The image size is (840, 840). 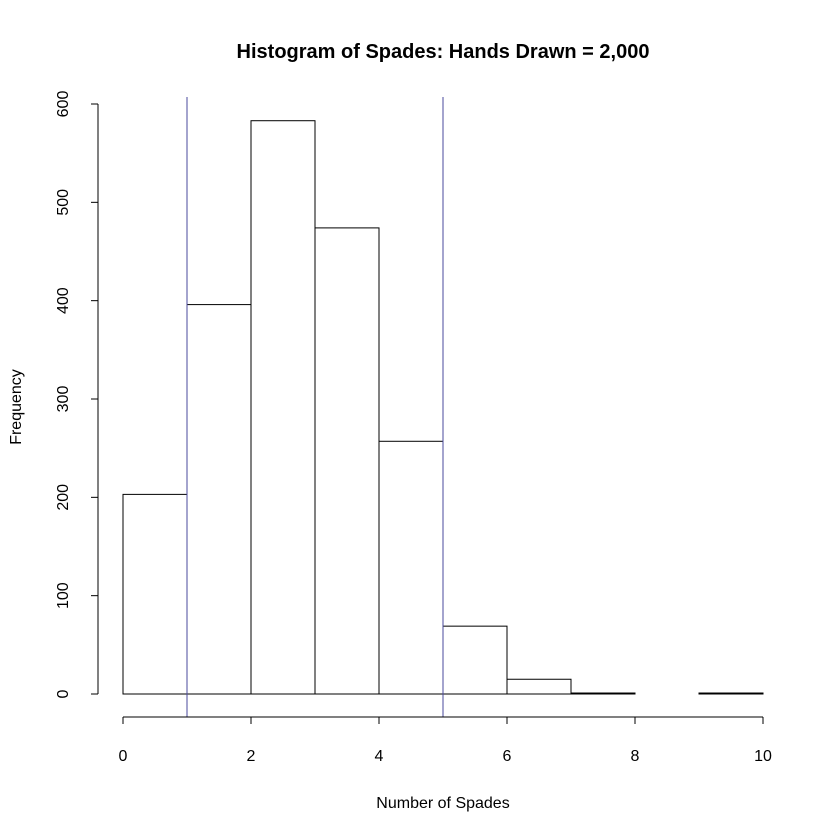 I want to click on x-tick-label: 10, so click(x=763, y=756).